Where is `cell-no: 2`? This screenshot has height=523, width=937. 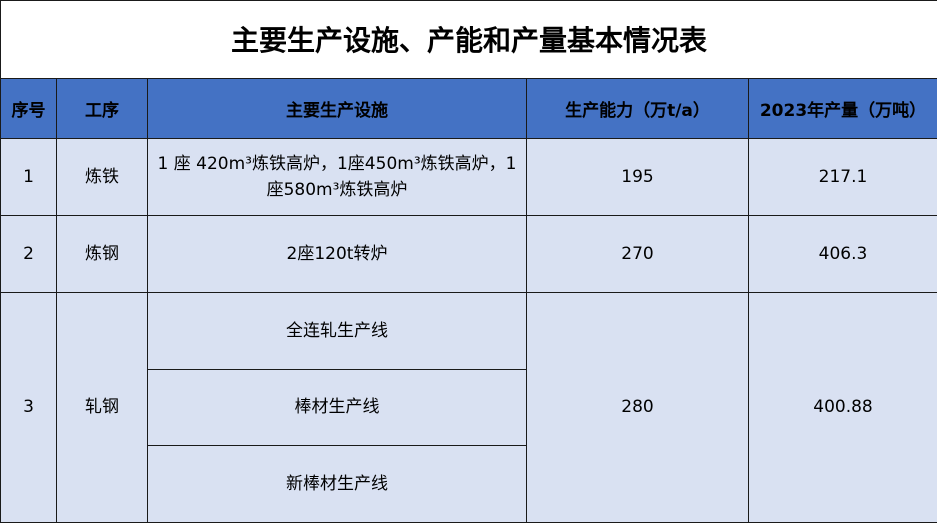
cell-no: 2 is located at coordinates (28, 254).